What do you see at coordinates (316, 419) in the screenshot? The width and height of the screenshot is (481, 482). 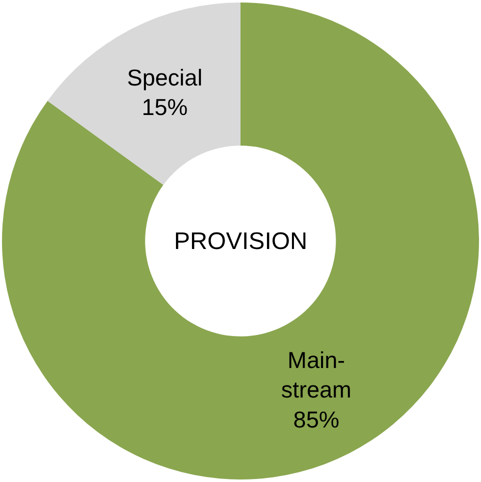 I see `data-label: 85%` at bounding box center [316, 419].